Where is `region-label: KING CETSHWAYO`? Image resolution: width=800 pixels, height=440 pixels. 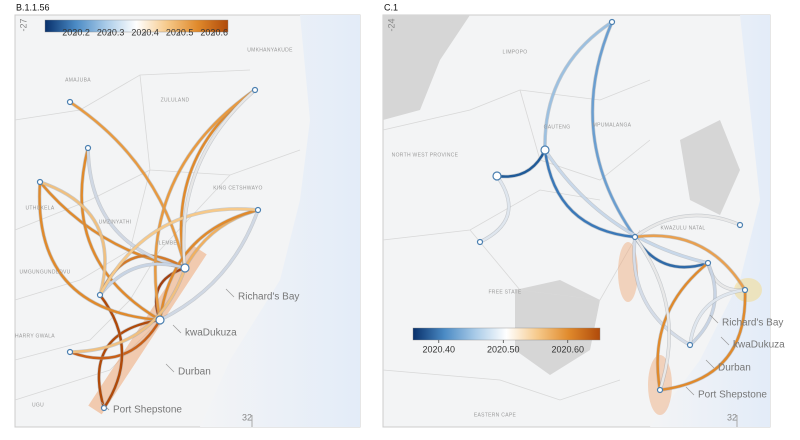 region-label: KING CETSHWAYO is located at coordinates (237, 188).